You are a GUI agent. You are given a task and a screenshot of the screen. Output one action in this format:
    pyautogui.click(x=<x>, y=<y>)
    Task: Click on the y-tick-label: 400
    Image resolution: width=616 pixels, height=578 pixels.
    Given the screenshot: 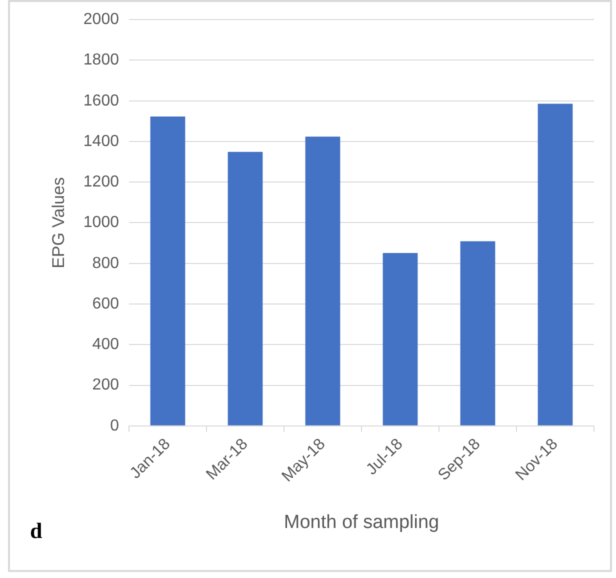 What is the action you would take?
    pyautogui.click(x=106, y=345)
    